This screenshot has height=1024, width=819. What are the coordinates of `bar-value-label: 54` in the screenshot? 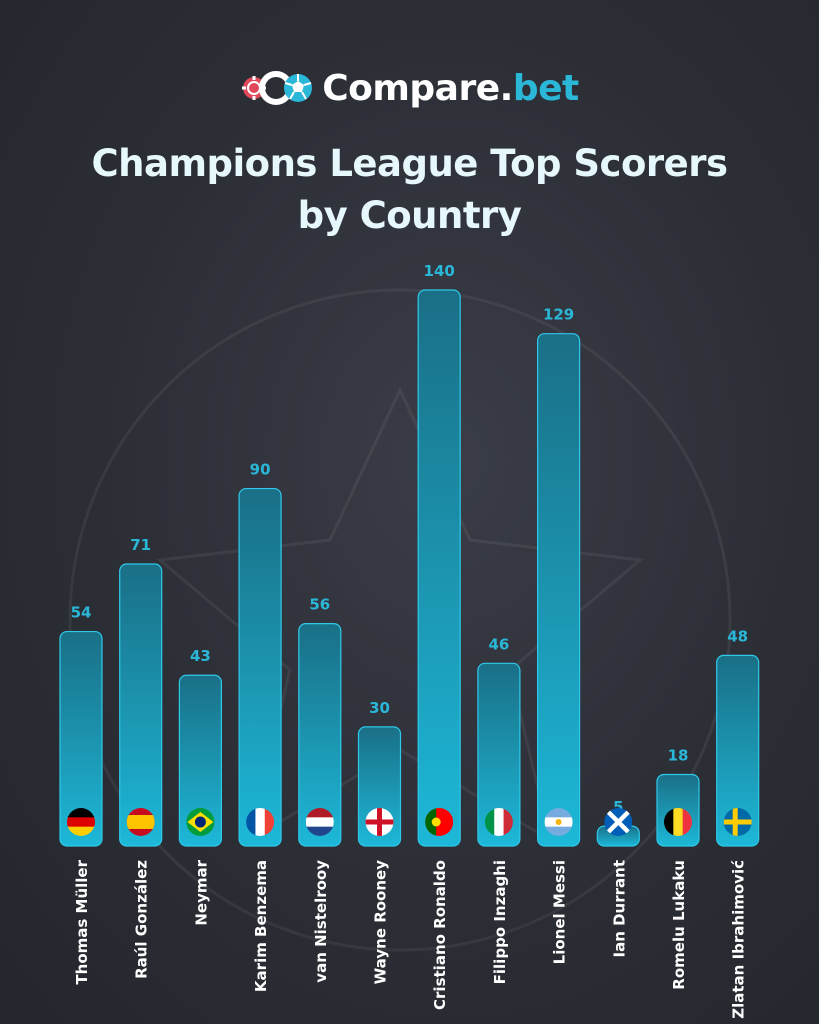 It's located at (81, 613).